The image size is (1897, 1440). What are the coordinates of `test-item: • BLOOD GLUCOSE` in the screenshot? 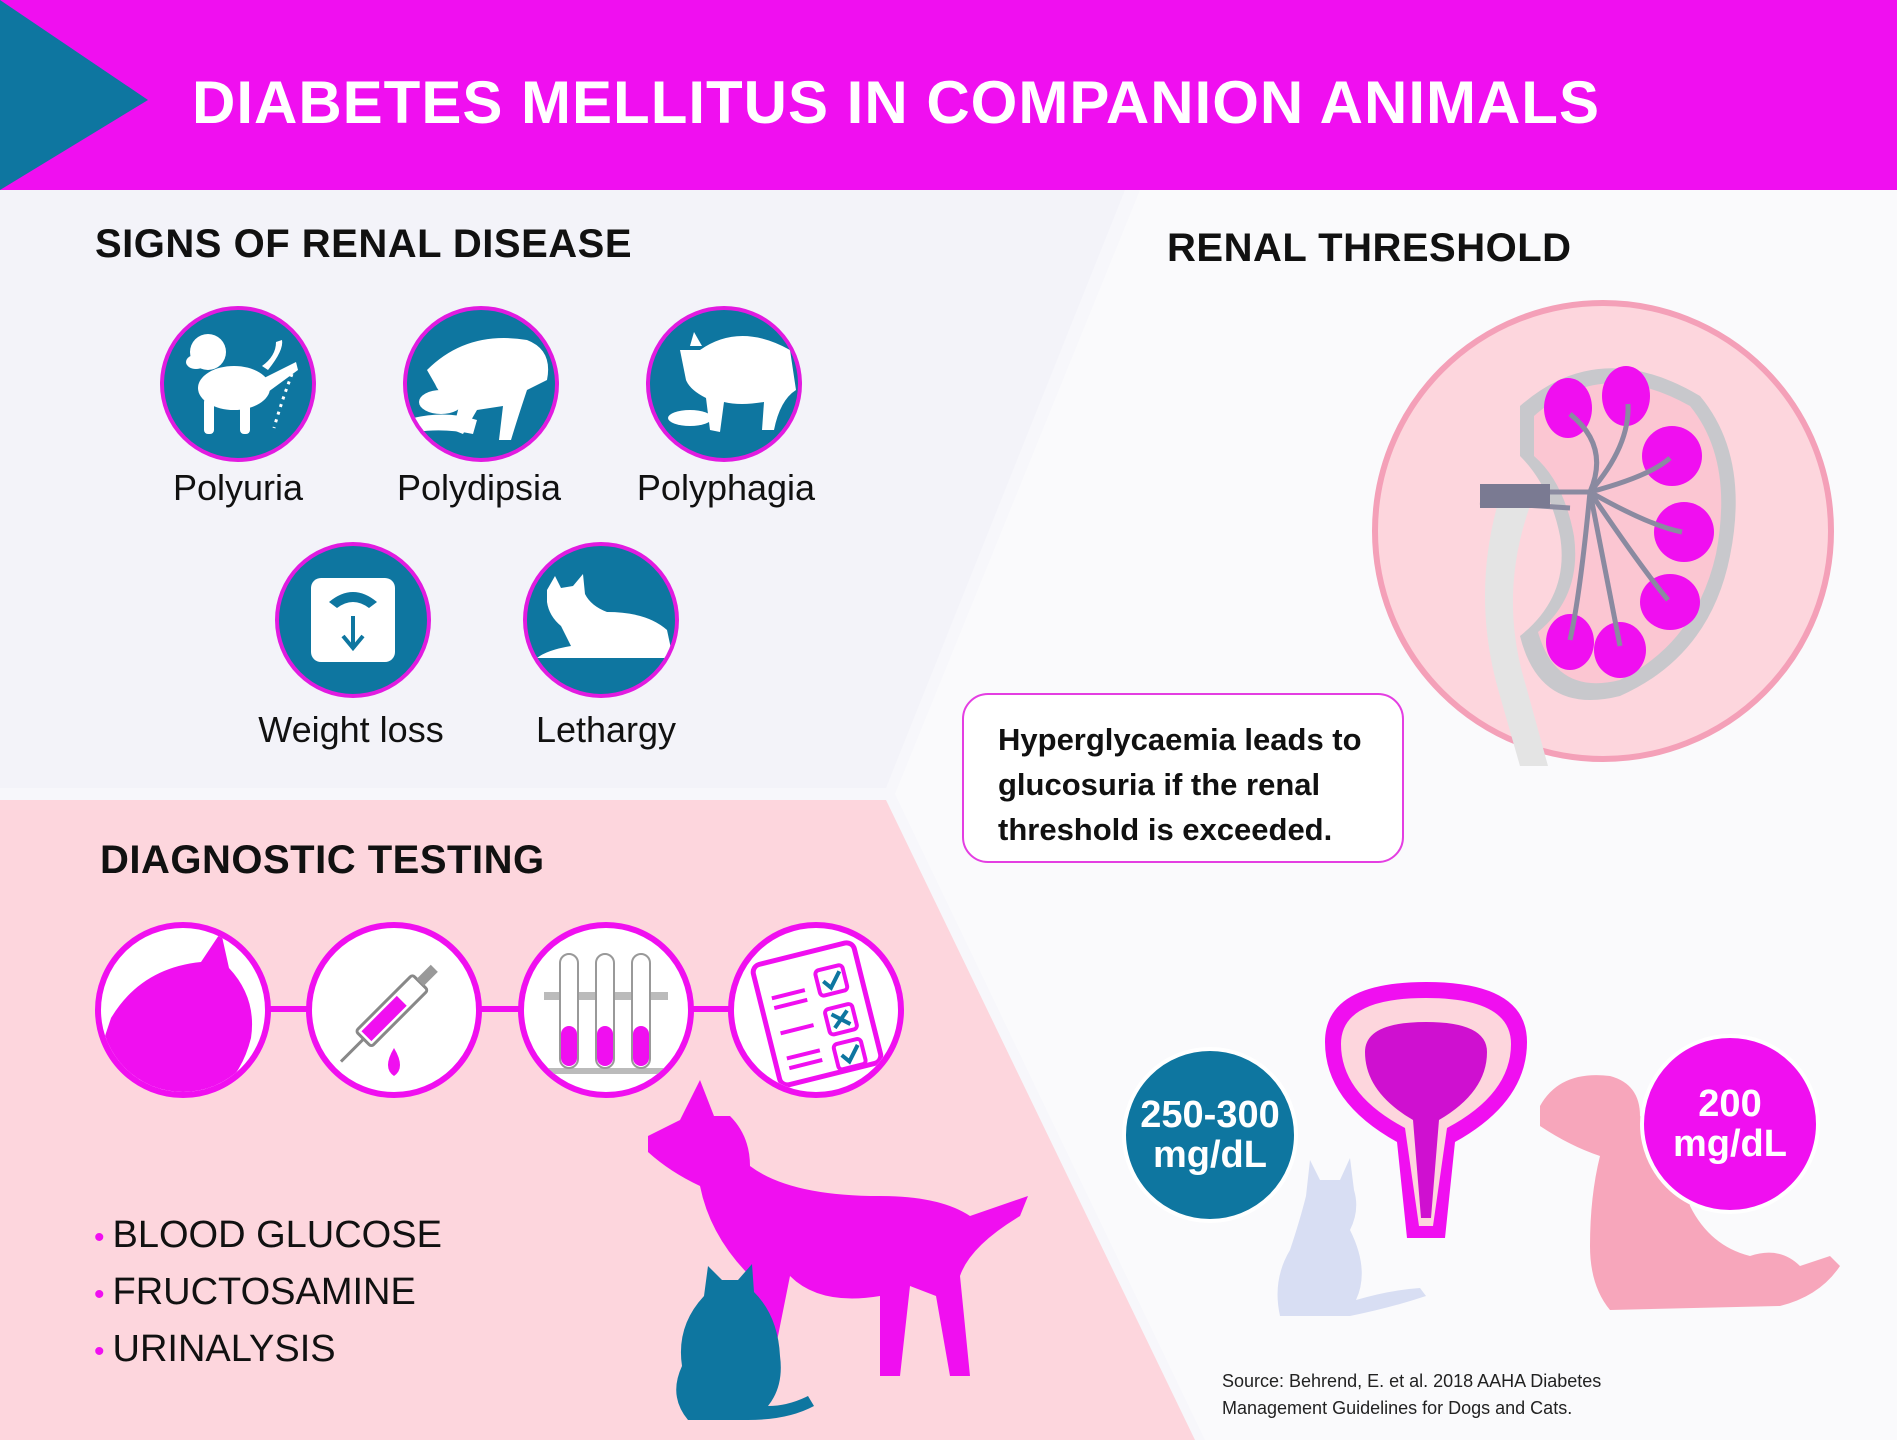 It's located at (268, 1235).